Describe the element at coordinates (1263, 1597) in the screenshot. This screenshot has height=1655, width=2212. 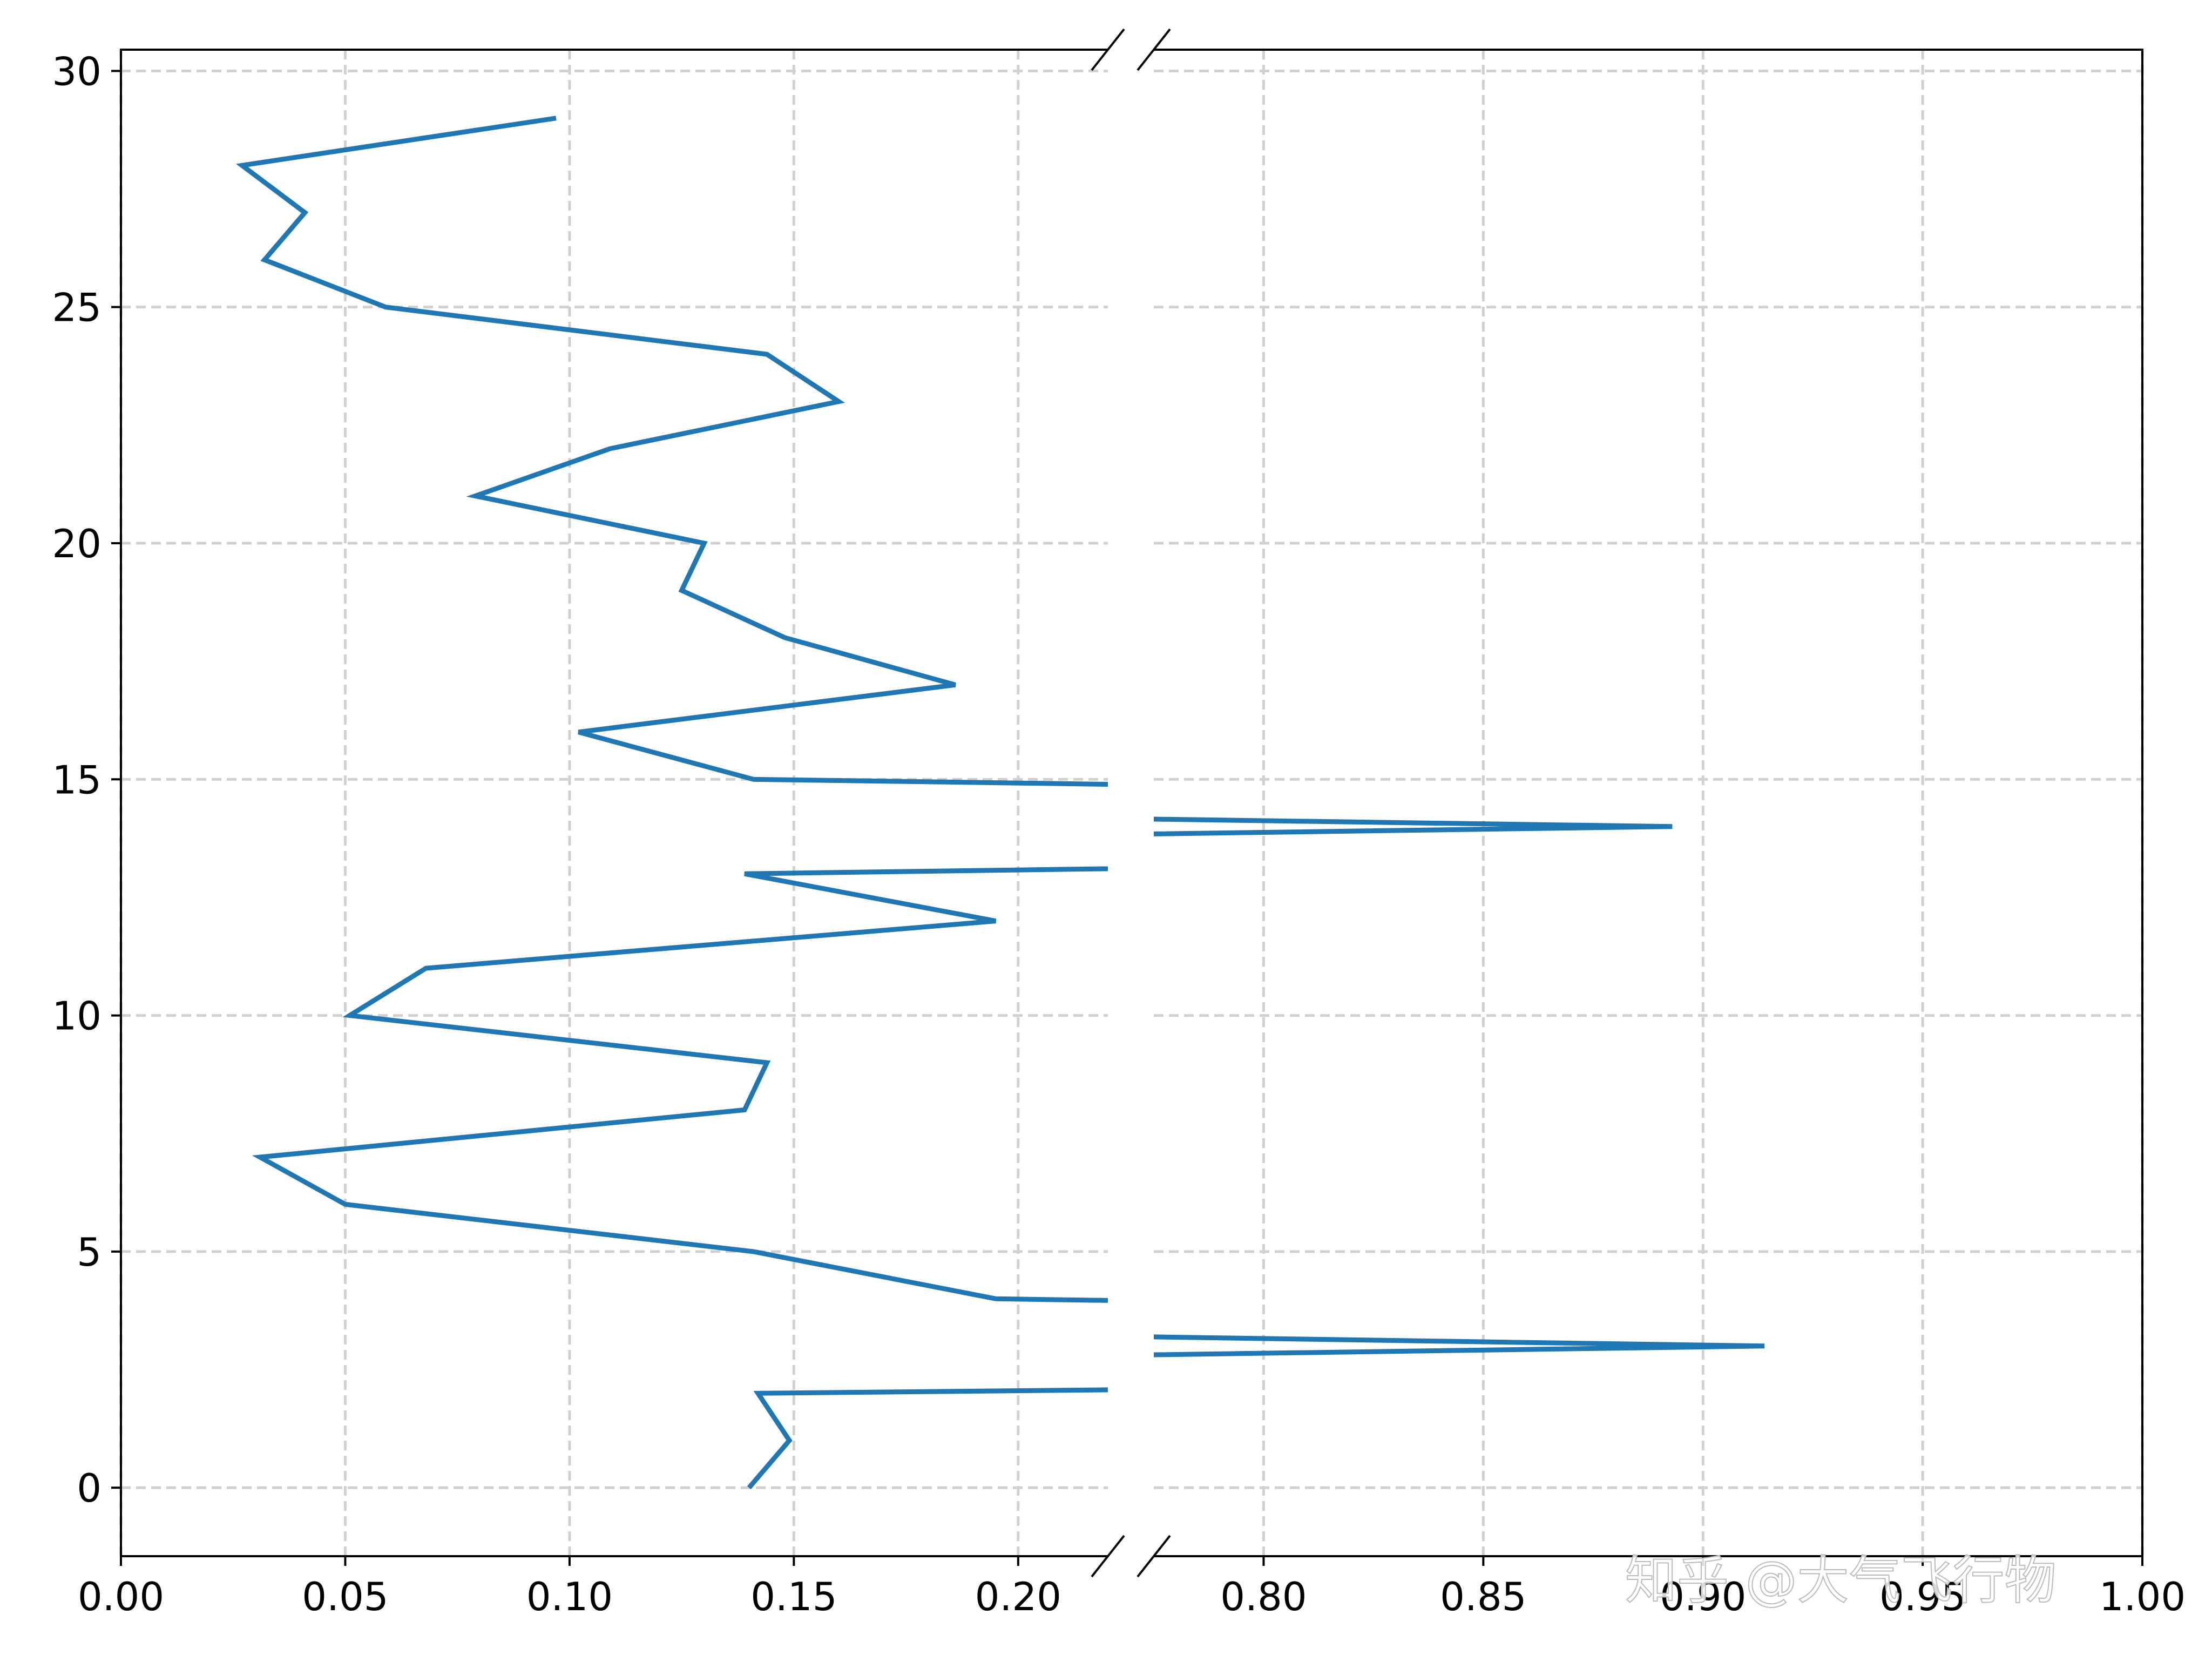
I see `x-tick-label-right-0.80: 0.80` at that location.